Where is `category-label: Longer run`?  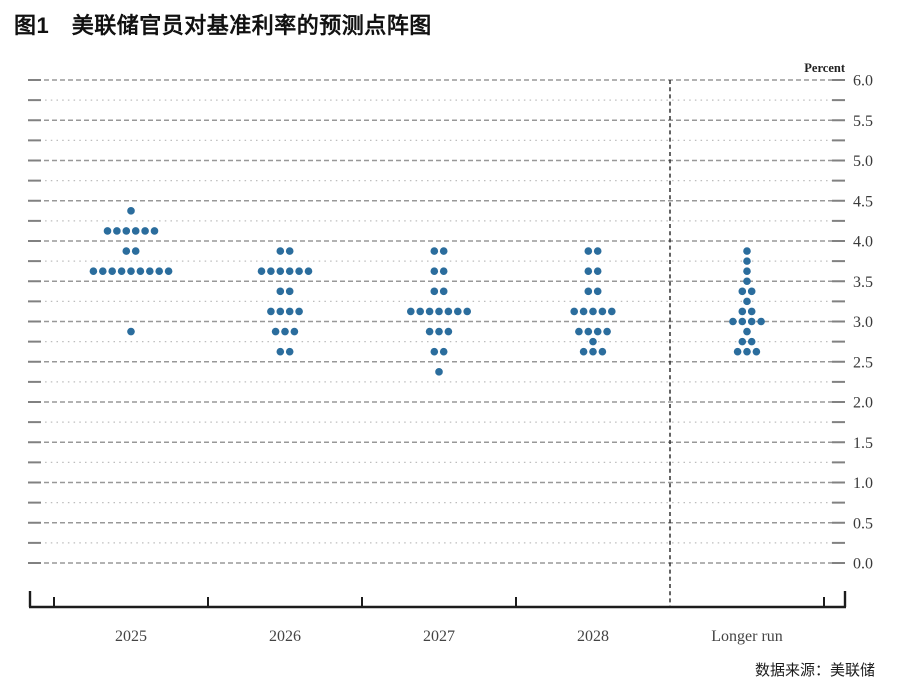 category-label: Longer run is located at coordinates (747, 636).